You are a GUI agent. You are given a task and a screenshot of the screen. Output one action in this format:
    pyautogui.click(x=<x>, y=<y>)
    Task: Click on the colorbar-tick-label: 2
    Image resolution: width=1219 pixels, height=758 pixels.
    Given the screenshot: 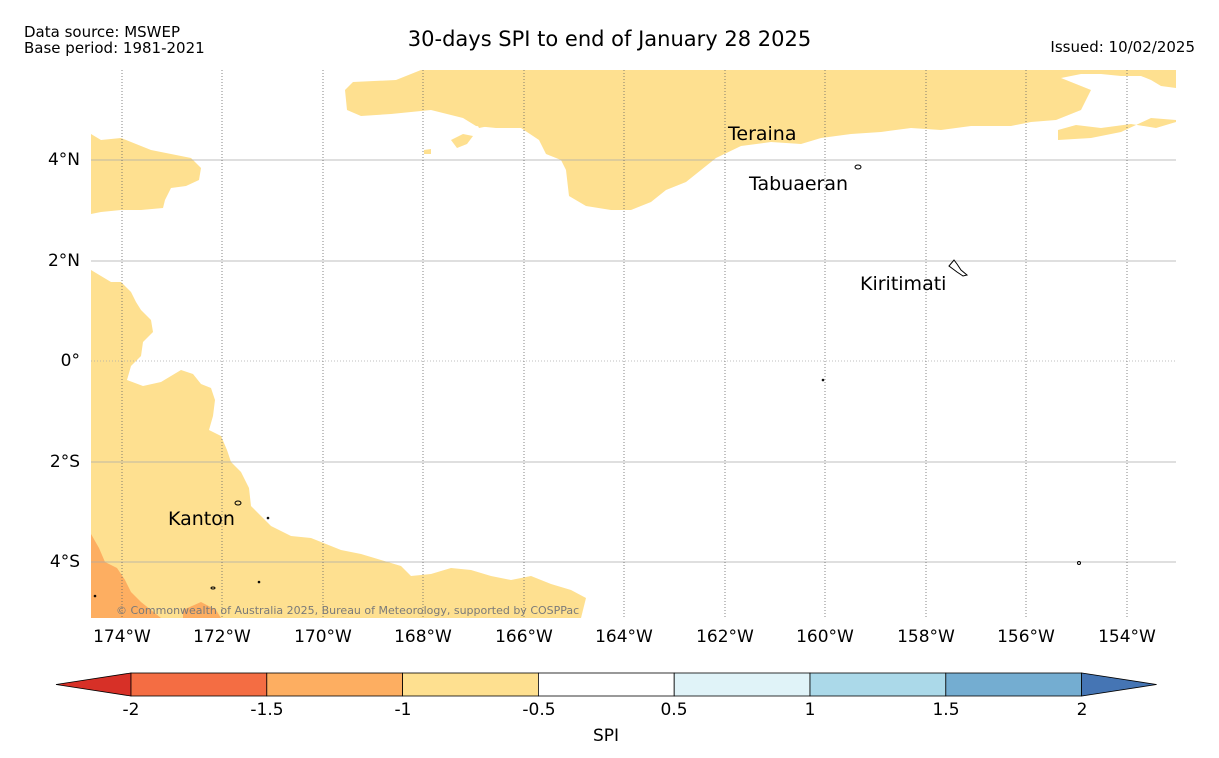 What is the action you would take?
    pyautogui.click(x=1082, y=710)
    